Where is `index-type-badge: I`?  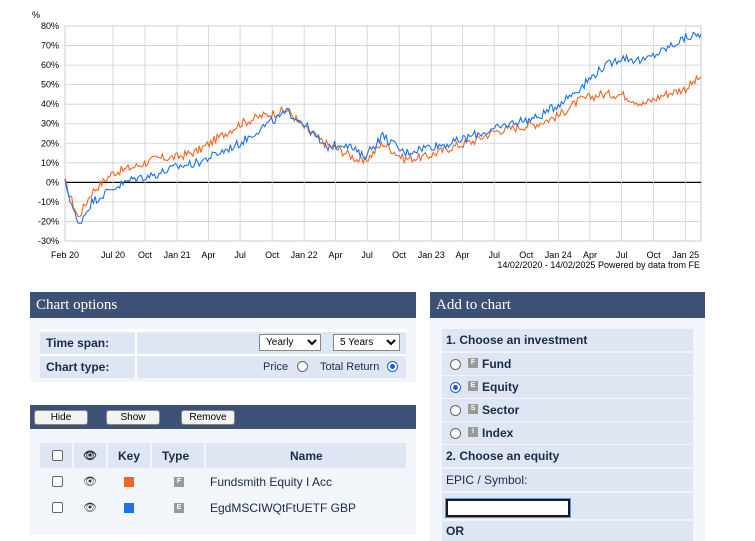 index-type-badge: I is located at coordinates (473, 432).